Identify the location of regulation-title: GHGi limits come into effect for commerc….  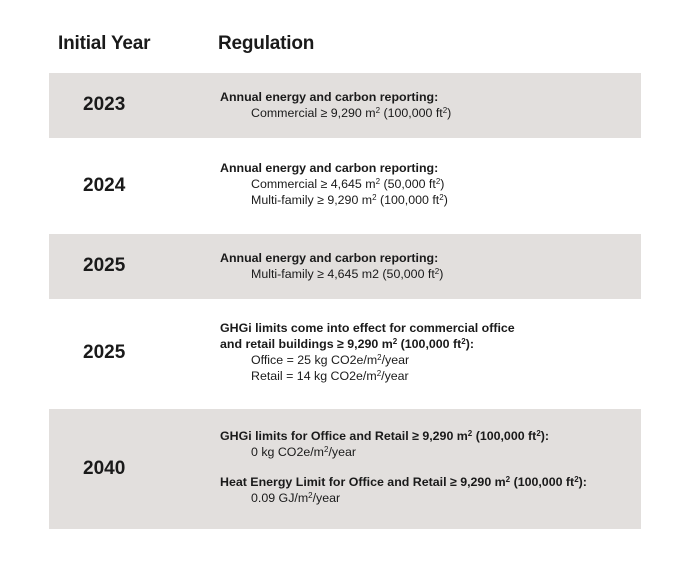
(367, 328).